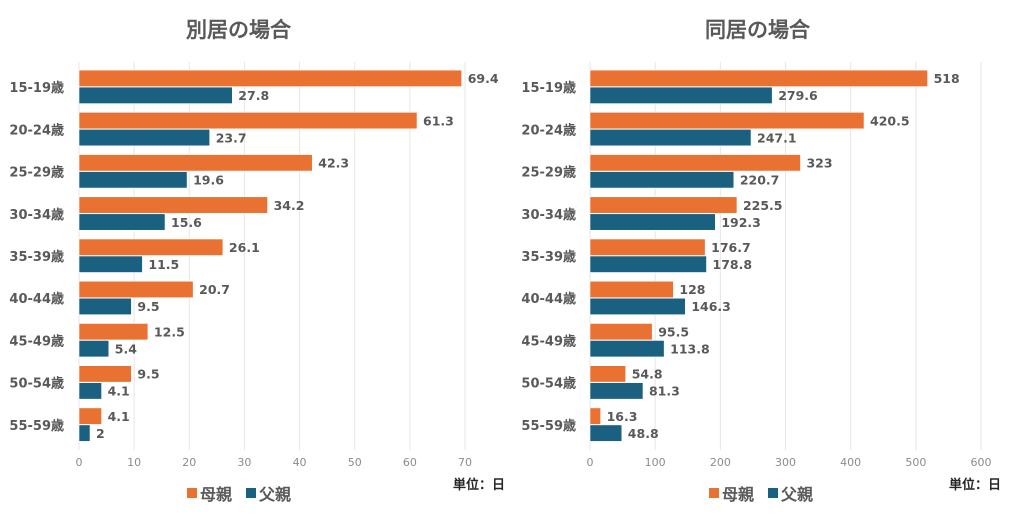  What do you see at coordinates (692, 289) in the screenshot?
I see `data-label: 128` at bounding box center [692, 289].